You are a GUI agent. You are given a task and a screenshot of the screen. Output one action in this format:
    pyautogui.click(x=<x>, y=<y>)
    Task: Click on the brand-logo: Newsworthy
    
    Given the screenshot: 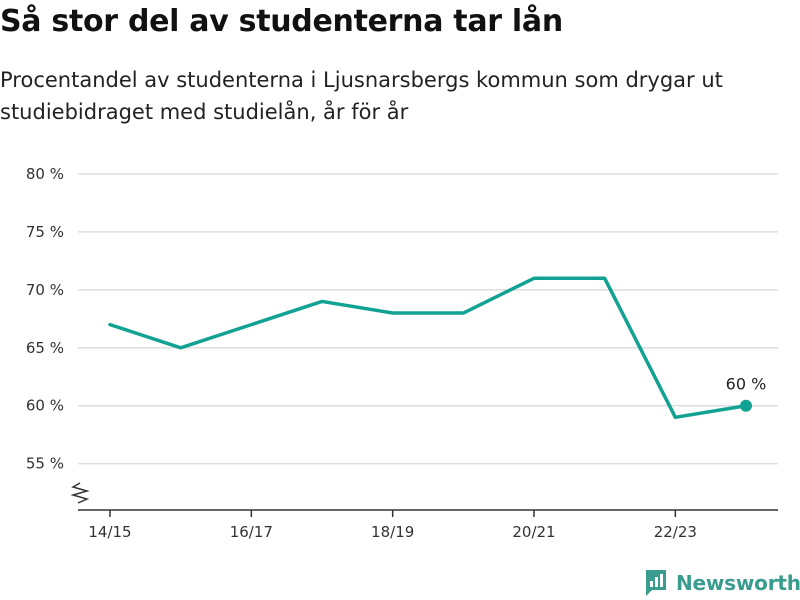 What is the action you would take?
    pyautogui.click(x=722, y=583)
    